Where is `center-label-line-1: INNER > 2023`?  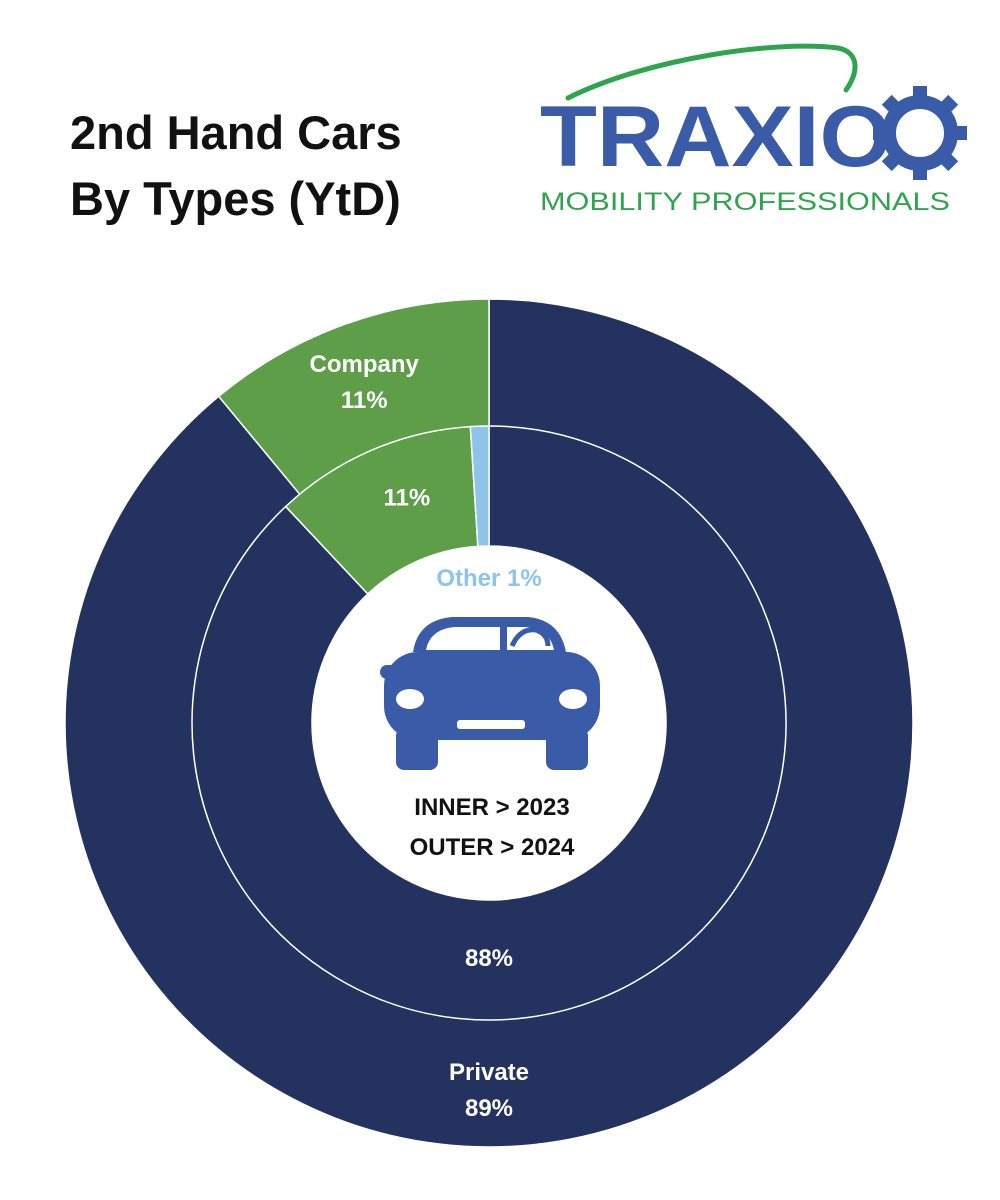
center-label-line-1: INNER > 2023 is located at coordinates (491, 807).